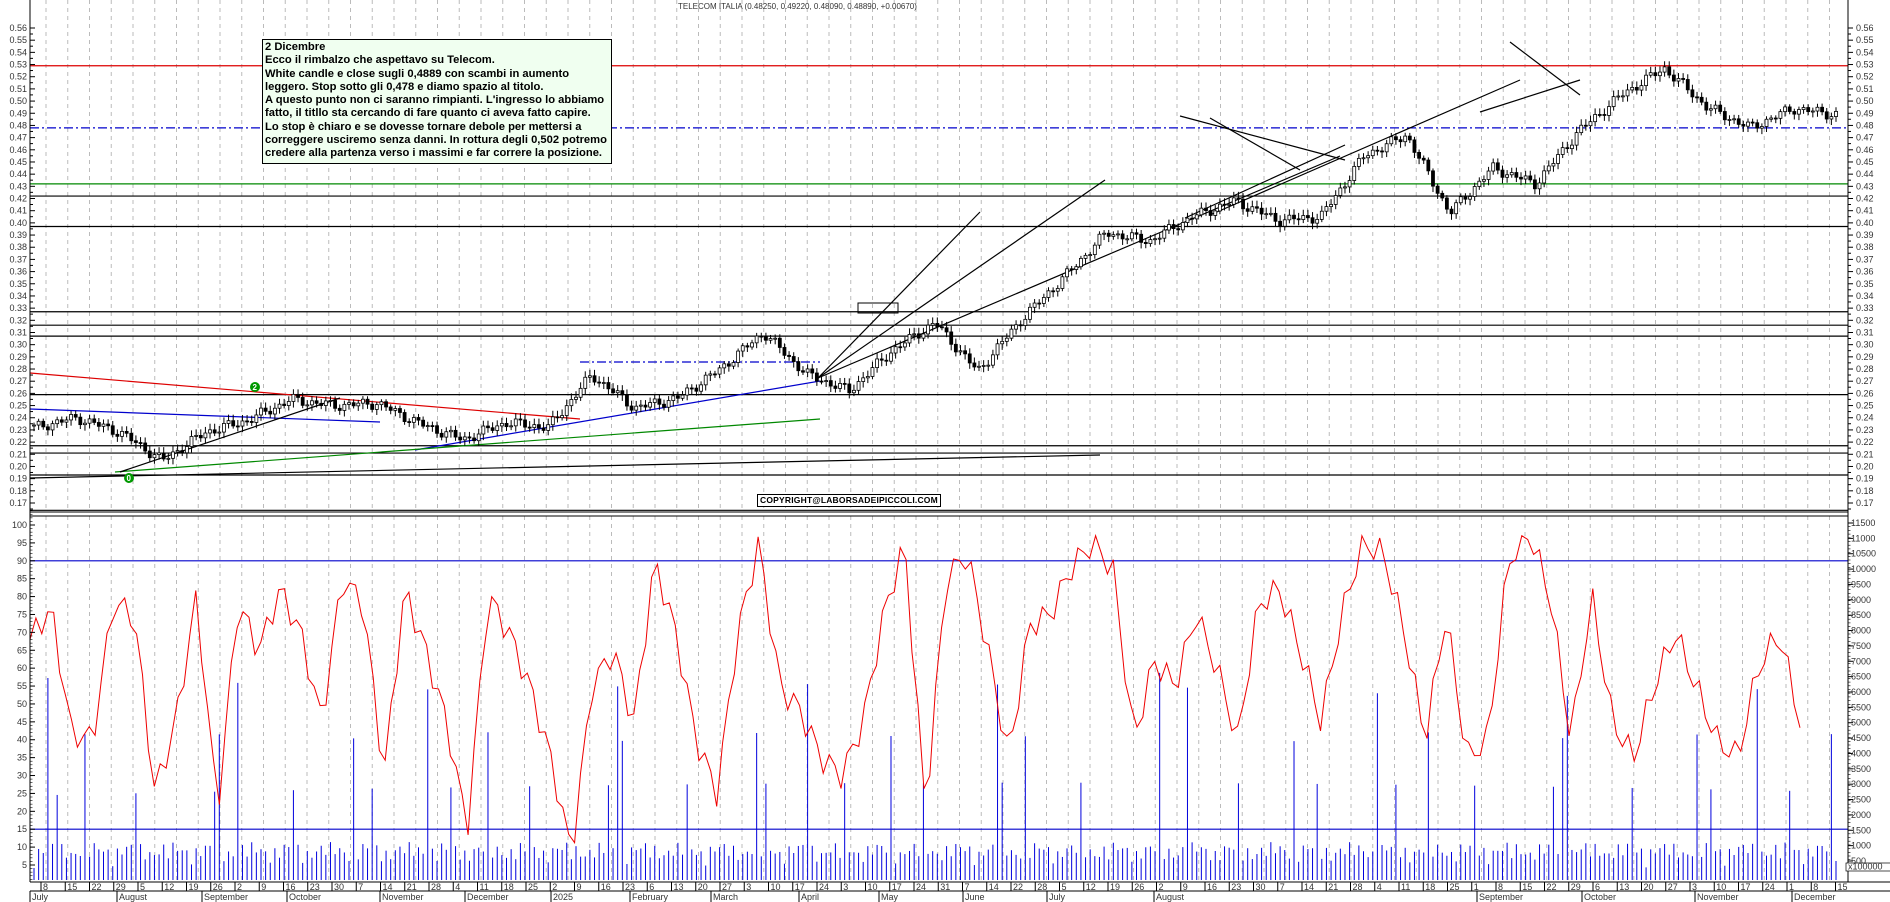 The height and width of the screenshot is (902, 1890). What do you see at coordinates (412, 887) in the screenshot?
I see `svg-text: 21` at bounding box center [412, 887].